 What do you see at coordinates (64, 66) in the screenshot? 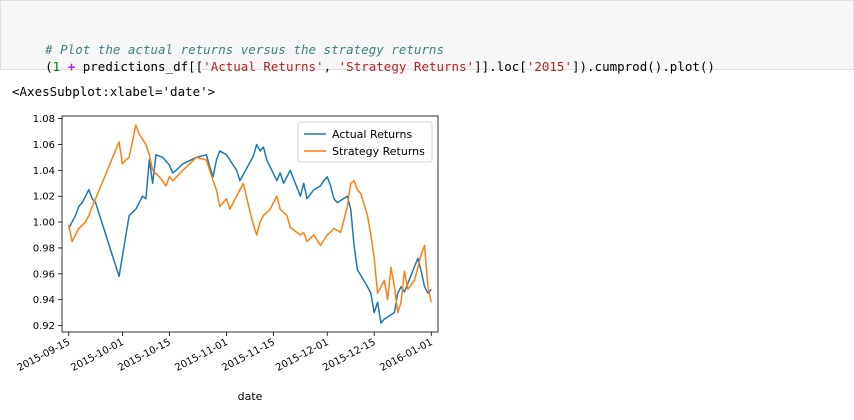
I see `code-token` at bounding box center [64, 66].